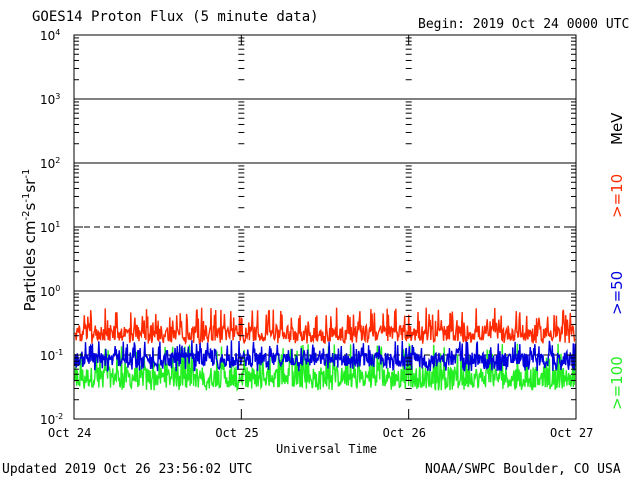 This screenshot has height=480, width=640. What do you see at coordinates (524, 24) in the screenshot?
I see `begin-time: Begin: 2019 Oct 24 0000 UTC` at bounding box center [524, 24].